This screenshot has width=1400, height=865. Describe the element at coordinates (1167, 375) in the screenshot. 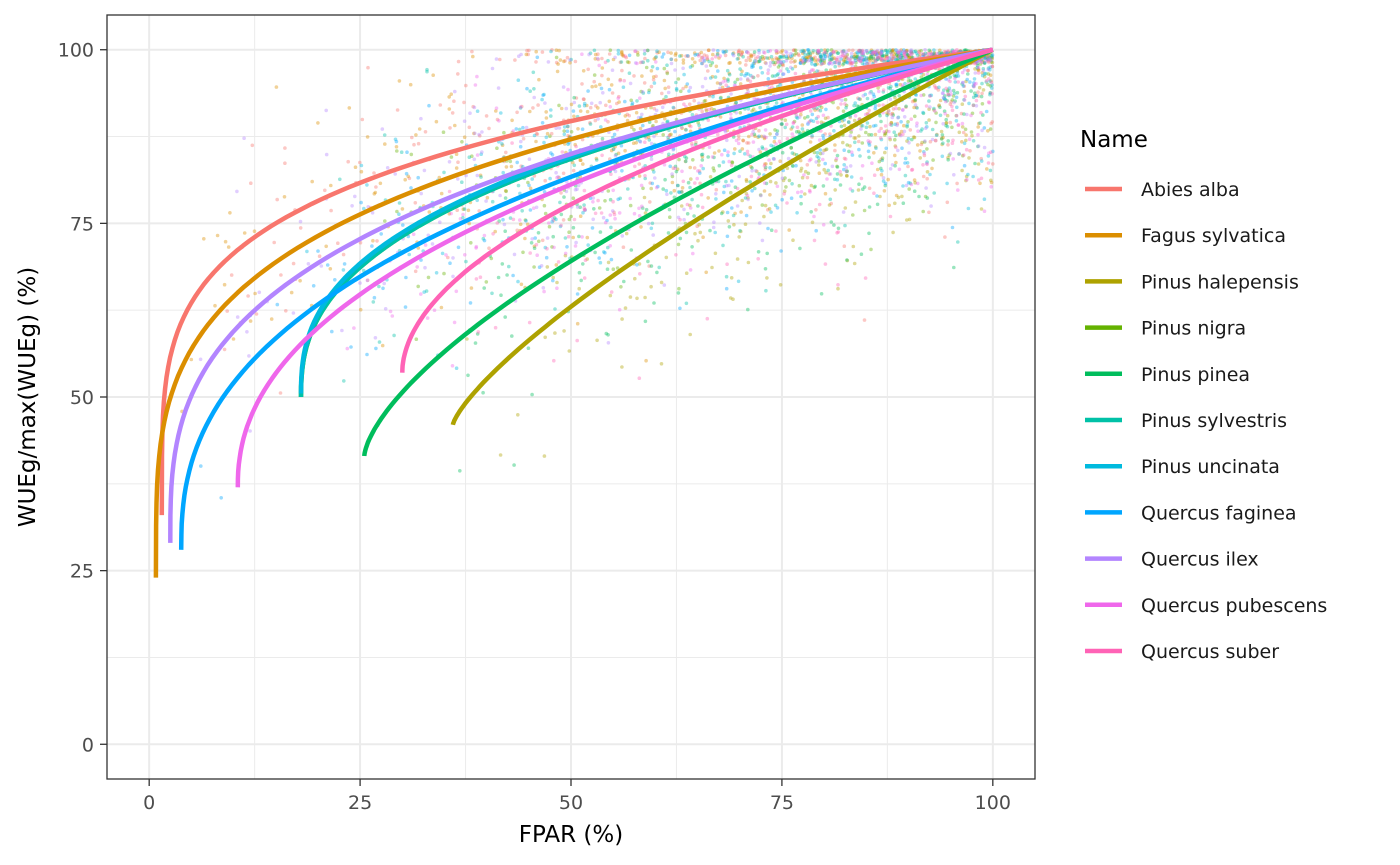

I see `legend-item: Pinus pinea` at that location.